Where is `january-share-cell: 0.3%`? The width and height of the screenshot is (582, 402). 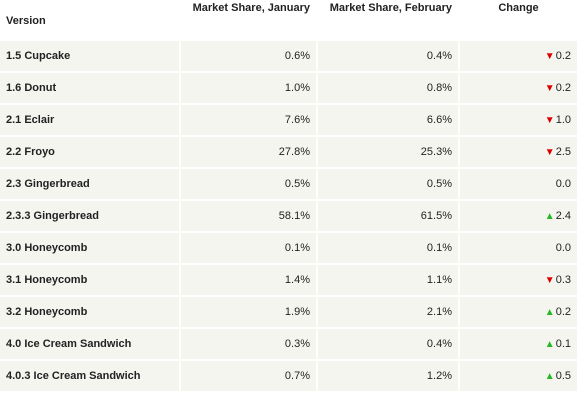
january-share-cell: 0.3% is located at coordinates (249, 345).